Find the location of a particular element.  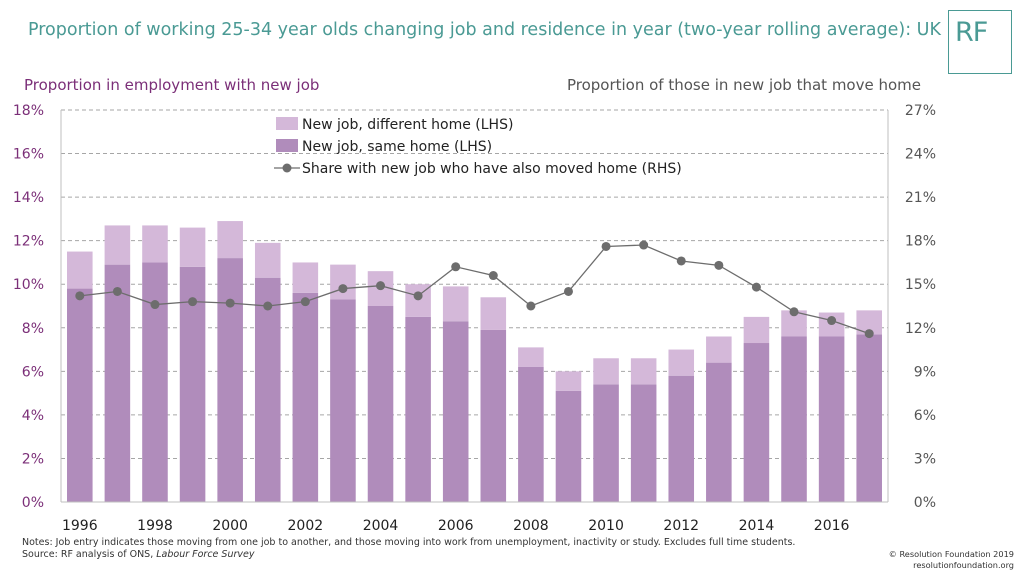

y-right-tick-label: 18% is located at coordinates (920, 242).